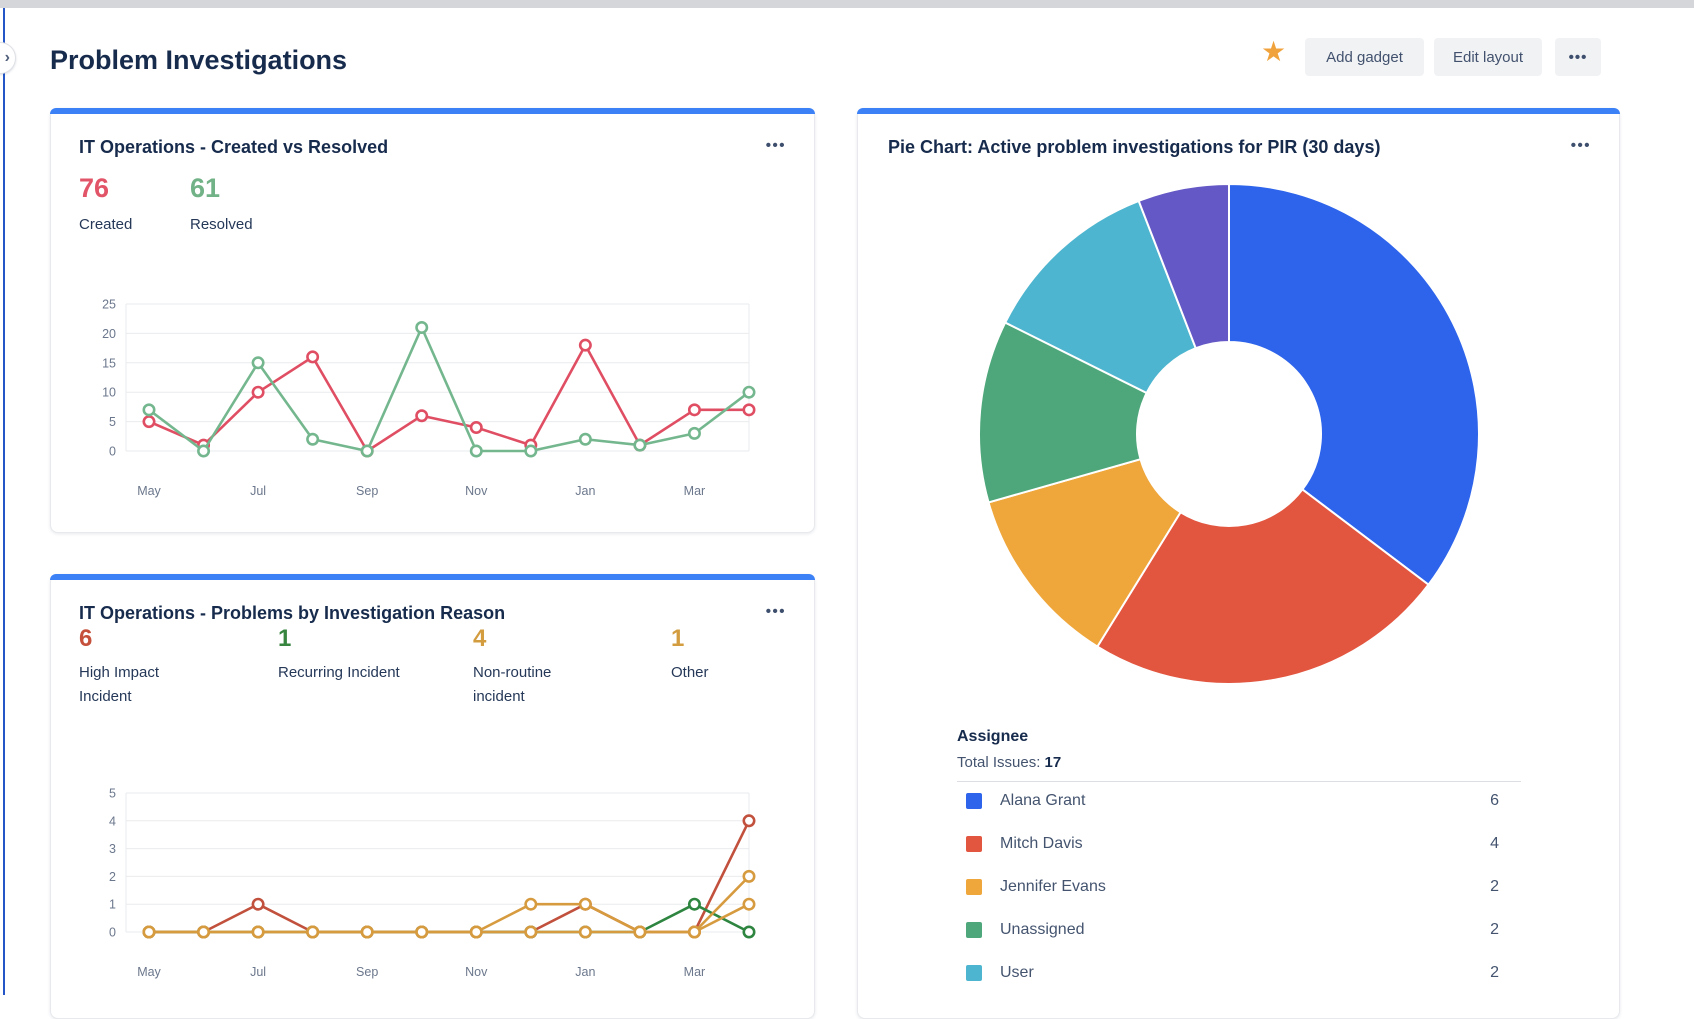  What do you see at coordinates (4, 501) in the screenshot?
I see `sidebar-edge` at bounding box center [4, 501].